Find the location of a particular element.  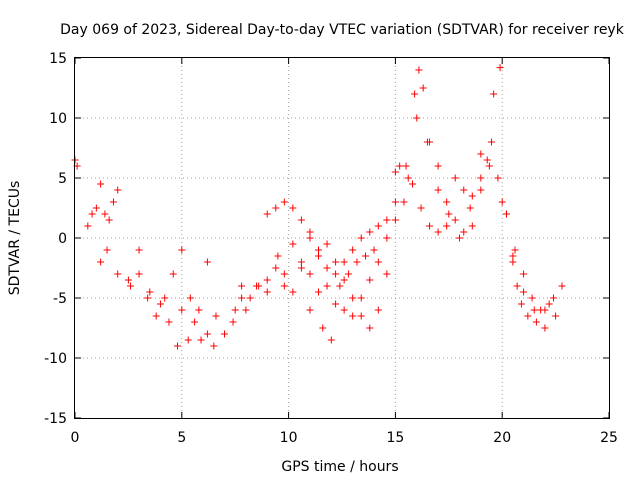

y-tick-label: 5 is located at coordinates (62, 179).